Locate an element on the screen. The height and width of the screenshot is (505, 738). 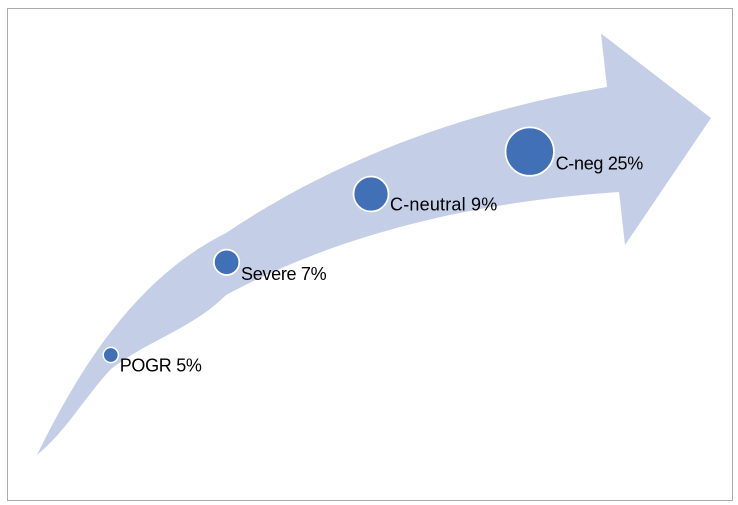
svg-text: Severe 7% is located at coordinates (284, 274).